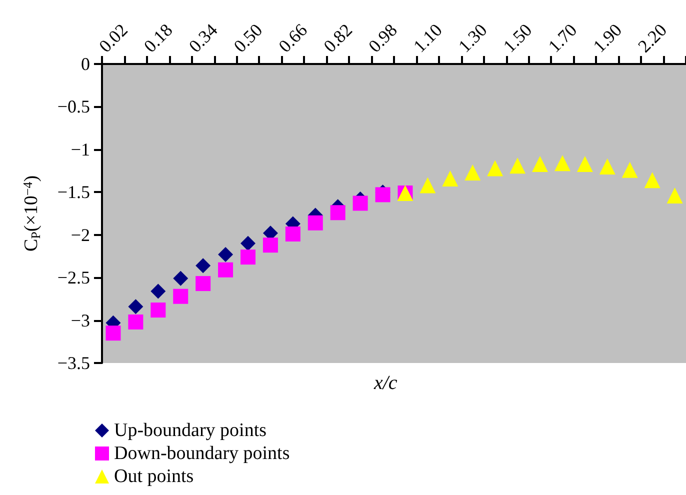  What do you see at coordinates (293, 38) in the screenshot?
I see `x-tick-label: 0.66` at bounding box center [293, 38].